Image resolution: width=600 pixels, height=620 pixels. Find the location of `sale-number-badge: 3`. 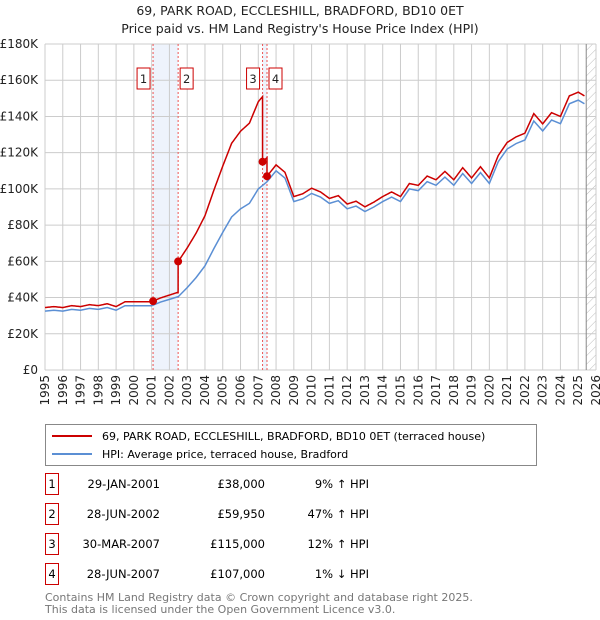

sale-number-badge: 3 is located at coordinates (52, 544).